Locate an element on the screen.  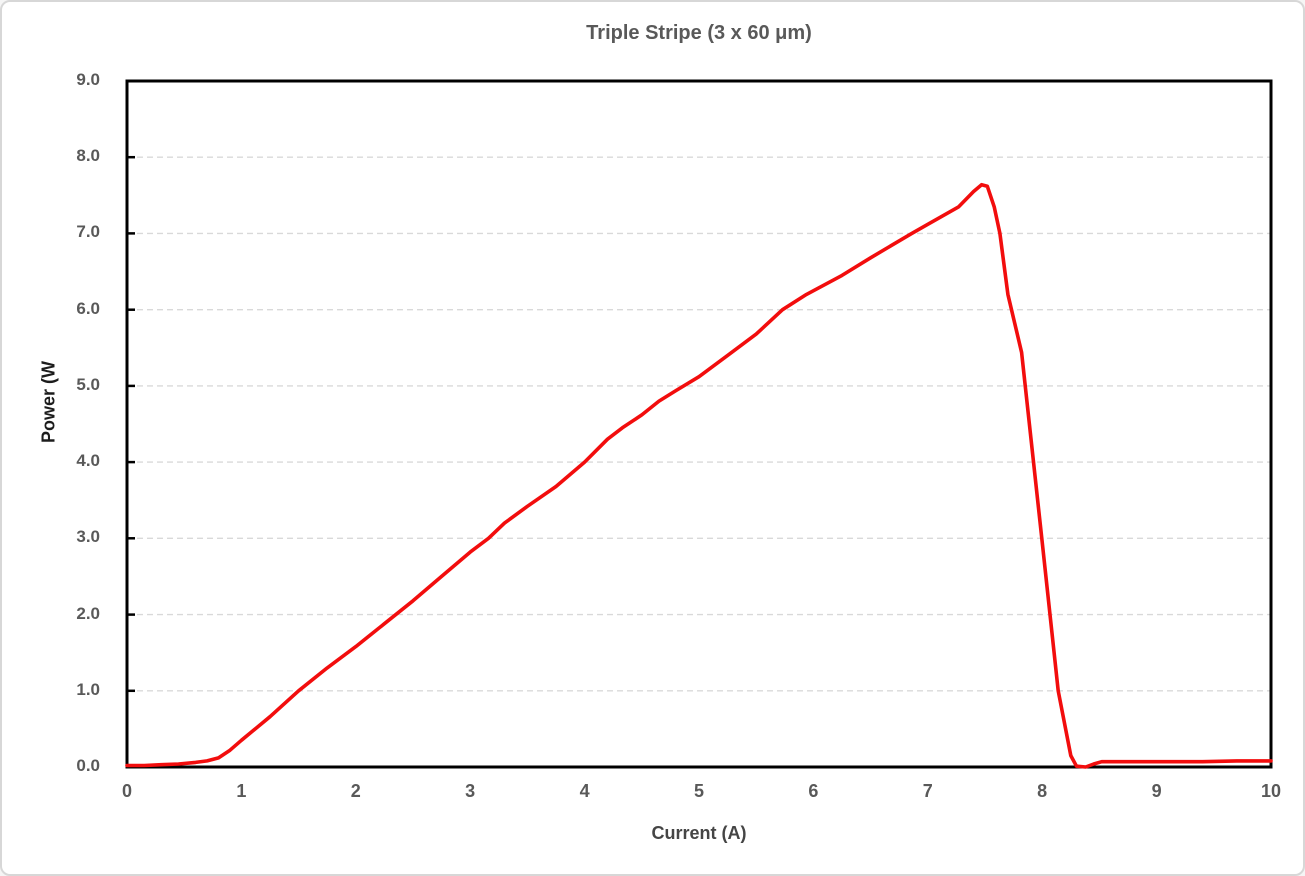
y-tick-label: 8.0 is located at coordinates (88, 156).